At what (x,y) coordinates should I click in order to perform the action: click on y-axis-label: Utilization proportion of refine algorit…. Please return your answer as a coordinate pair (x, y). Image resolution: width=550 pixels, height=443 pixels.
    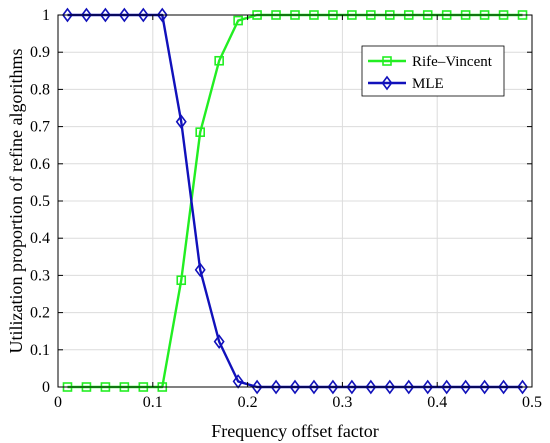
    Looking at the image, I should click on (16, 201).